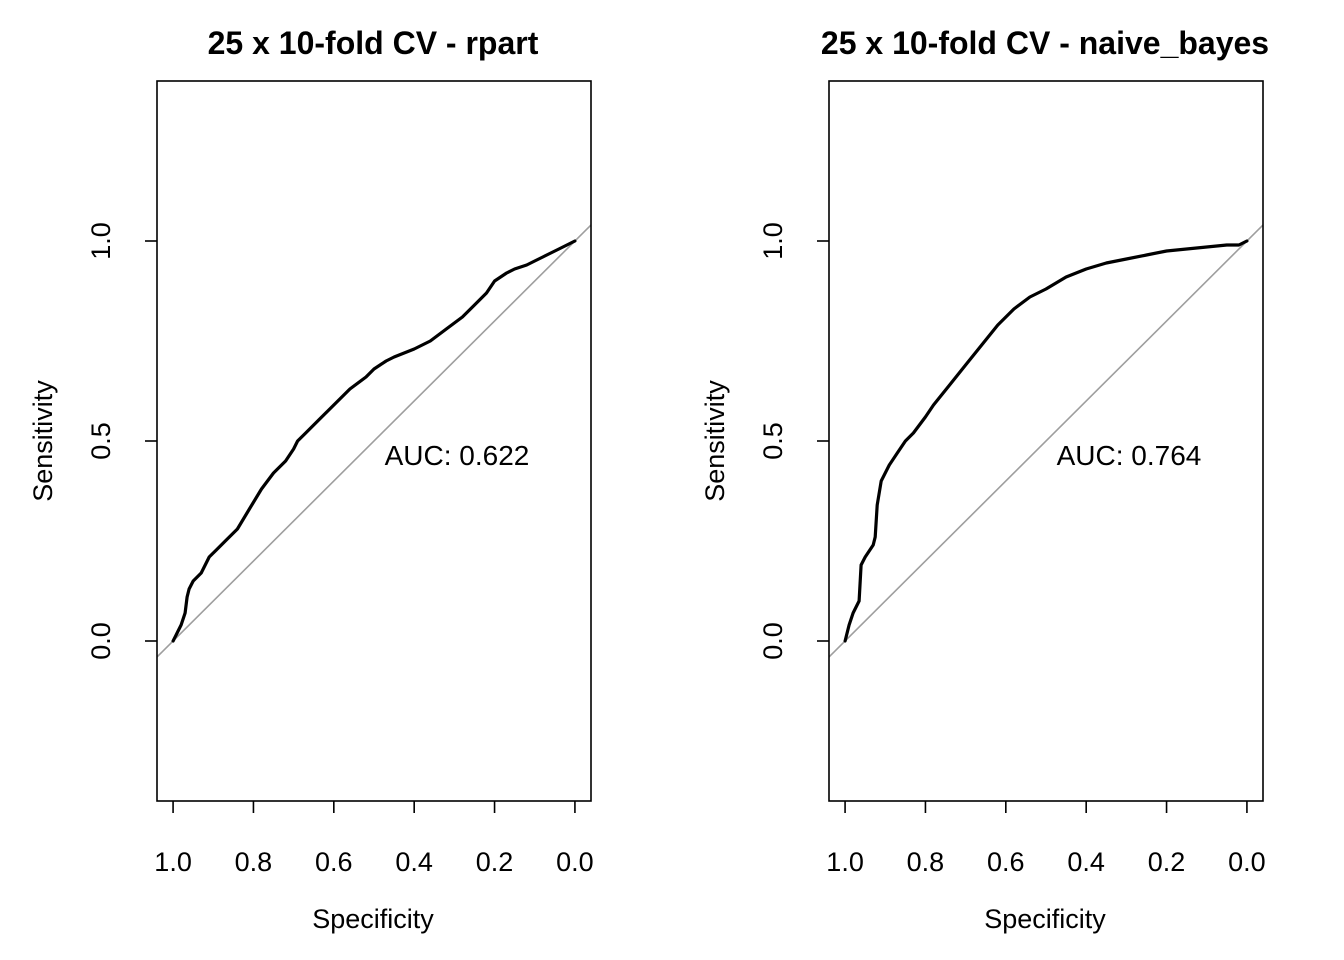 This screenshot has width=1344, height=960. Describe the element at coordinates (1045, 43) in the screenshot. I see `chart-title: 25 x 10-fold CV - naive_bayes` at that location.